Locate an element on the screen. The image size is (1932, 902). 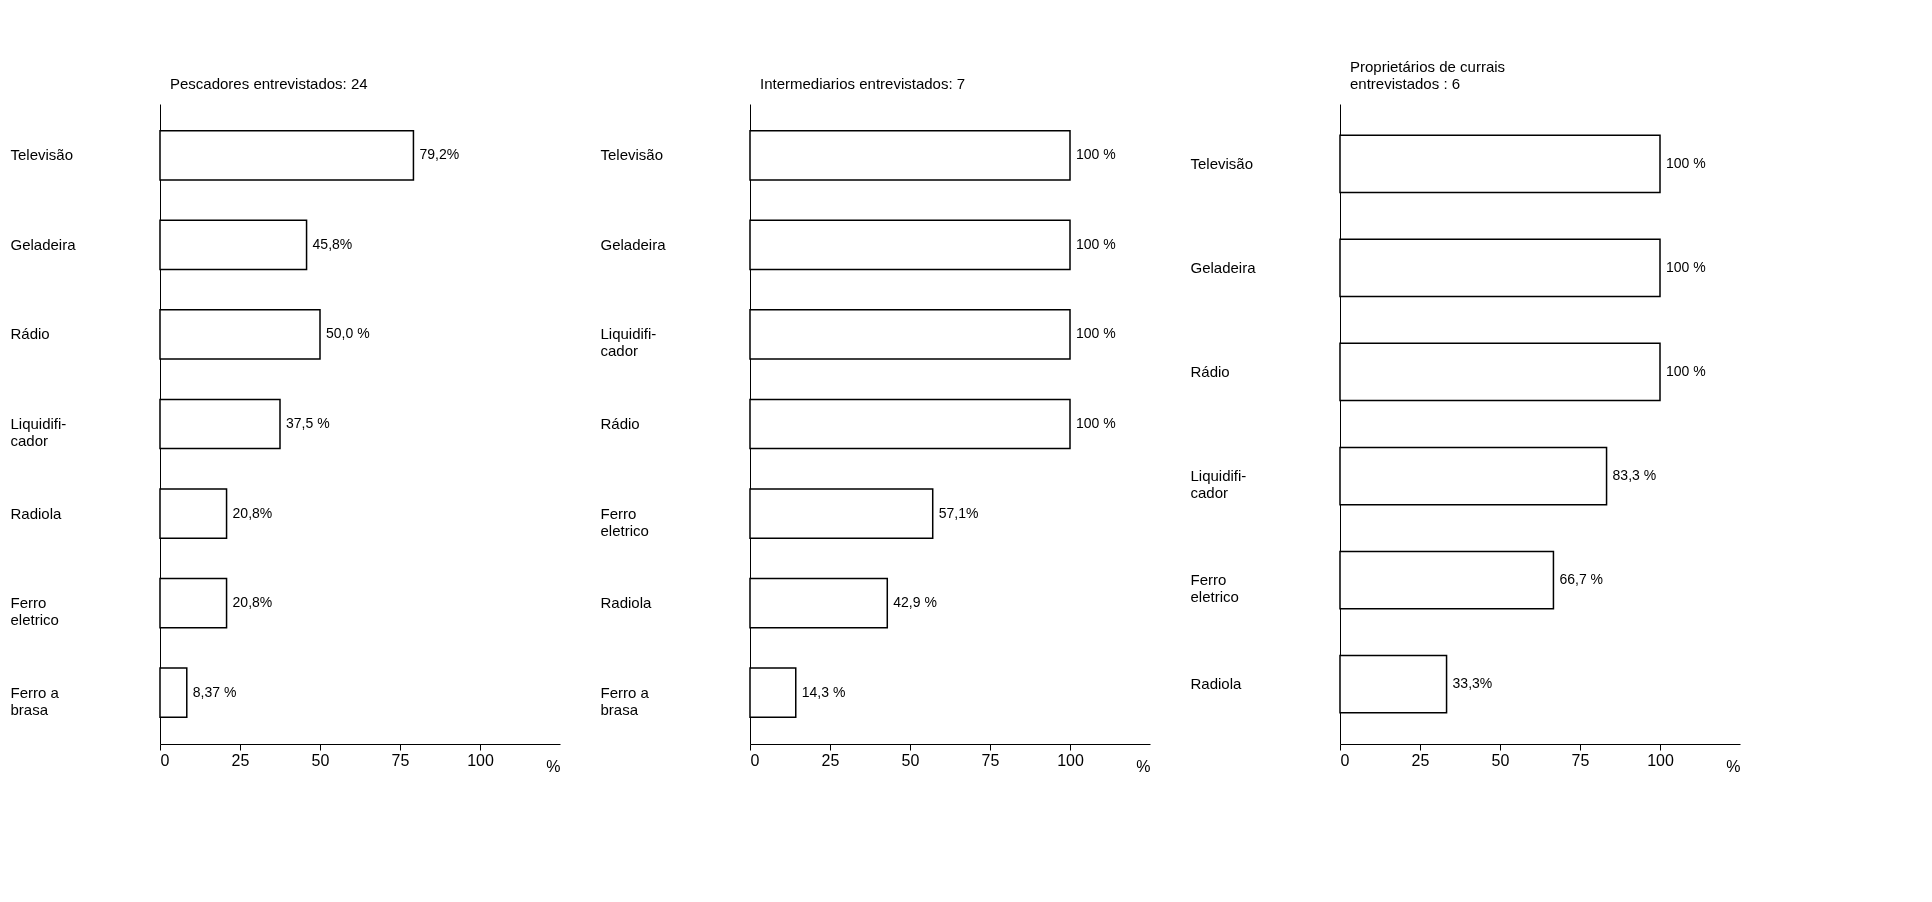
data-label: 83,3 % is located at coordinates (1634, 475).